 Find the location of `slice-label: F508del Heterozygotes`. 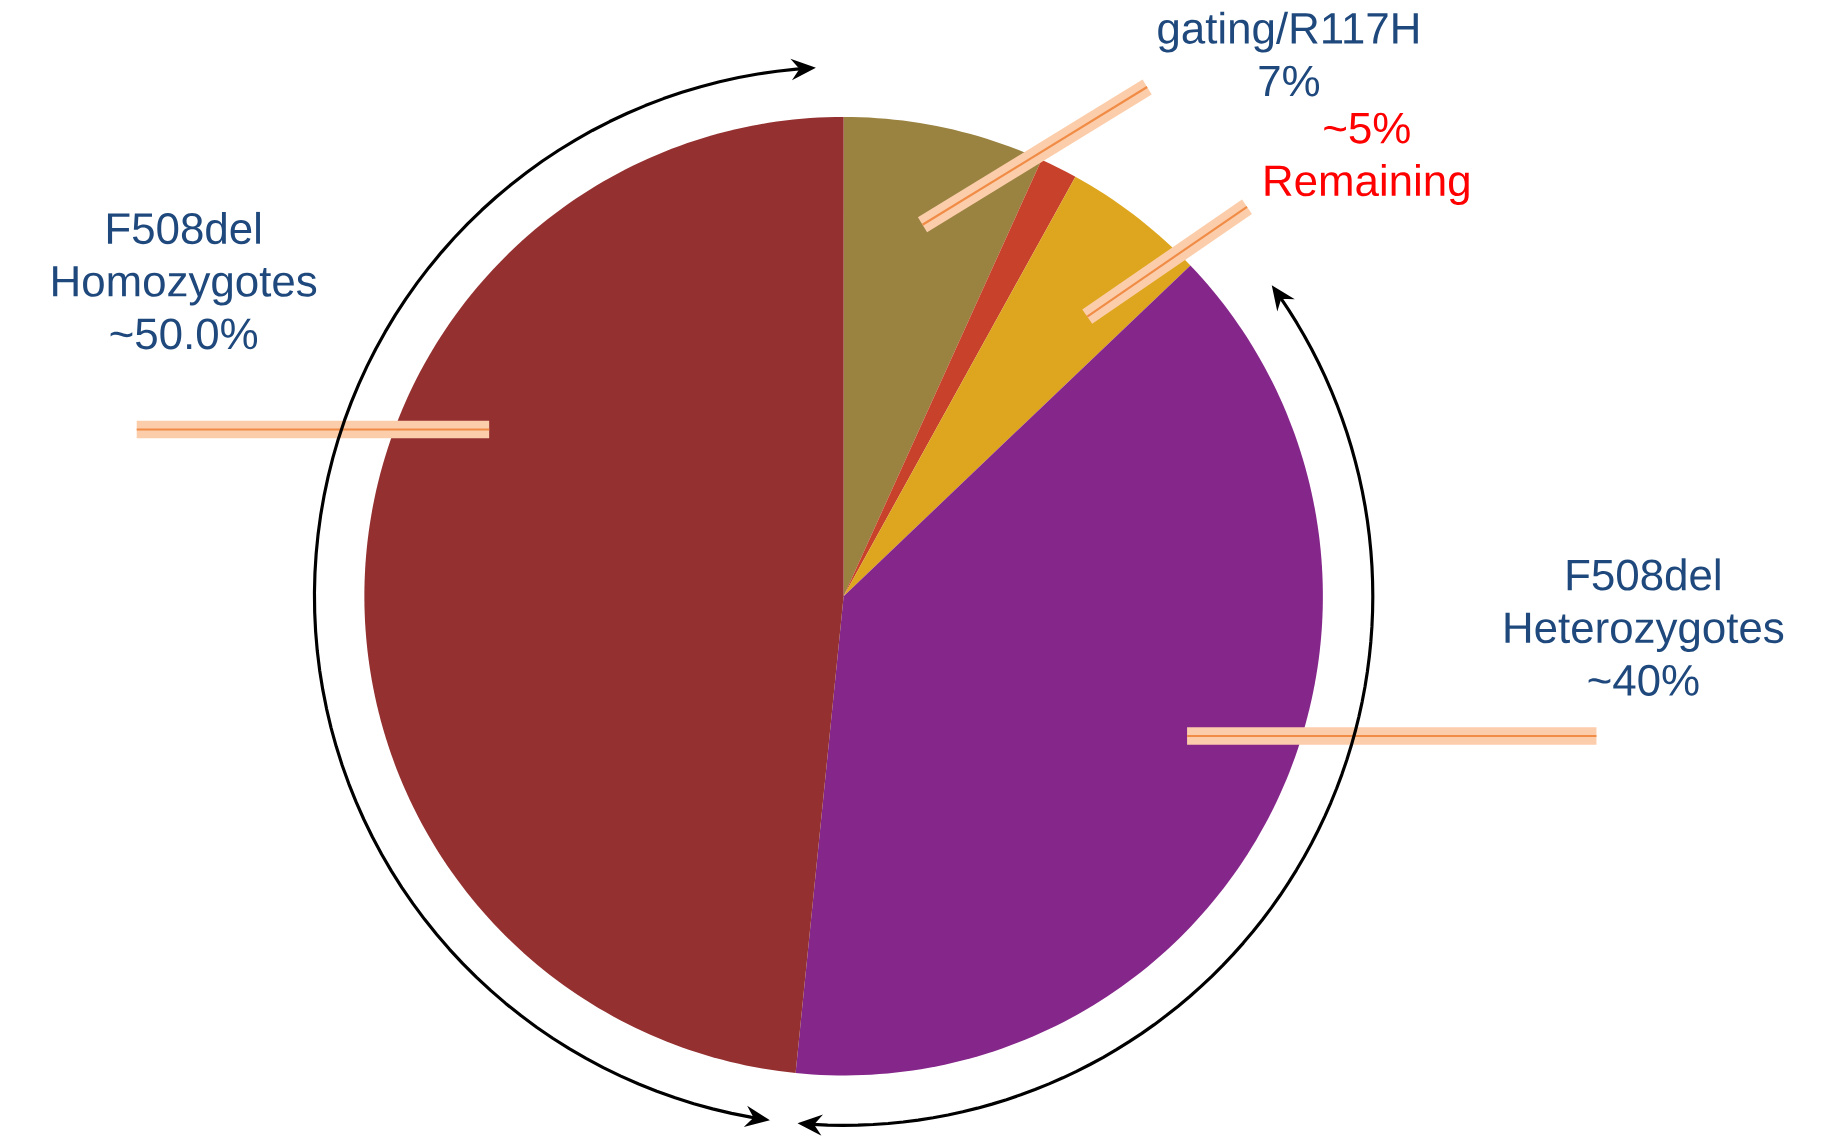

slice-label: F508del Heterozygotes is located at coordinates (1644, 605).